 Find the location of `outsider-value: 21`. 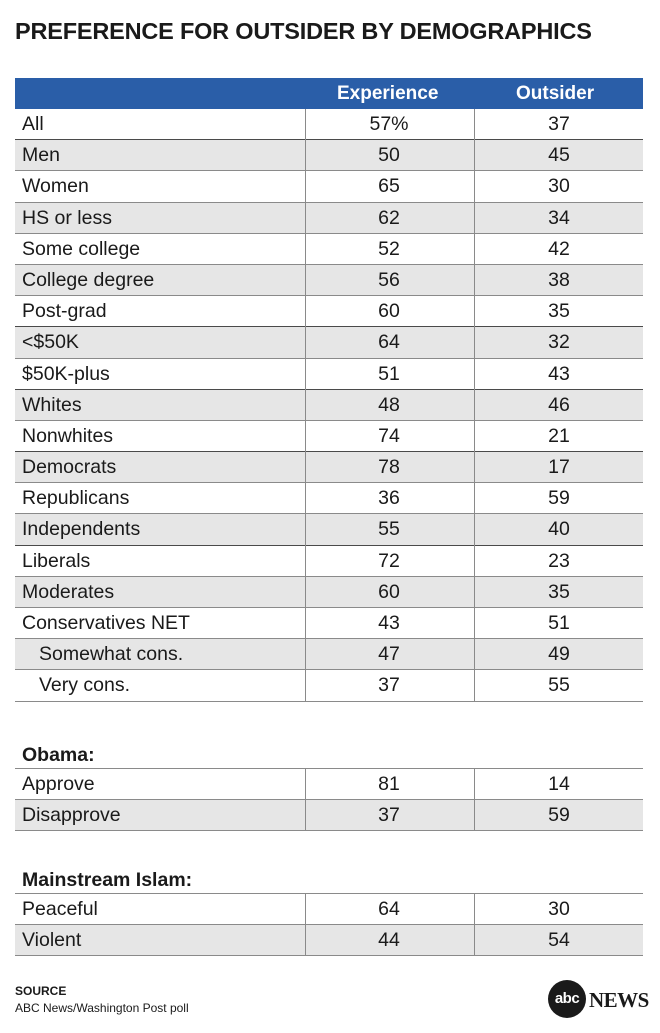

outsider-value: 21 is located at coordinates (559, 435).